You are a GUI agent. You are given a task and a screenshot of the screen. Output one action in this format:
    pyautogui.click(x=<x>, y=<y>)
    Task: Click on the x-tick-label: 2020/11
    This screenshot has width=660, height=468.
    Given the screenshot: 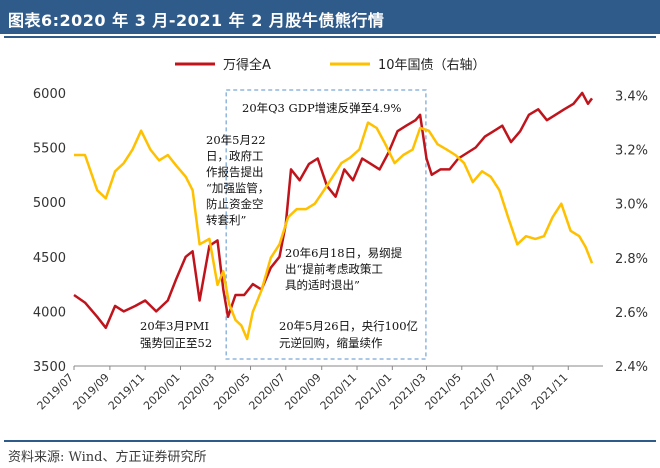 What is the action you would take?
    pyautogui.click(x=339, y=392)
    